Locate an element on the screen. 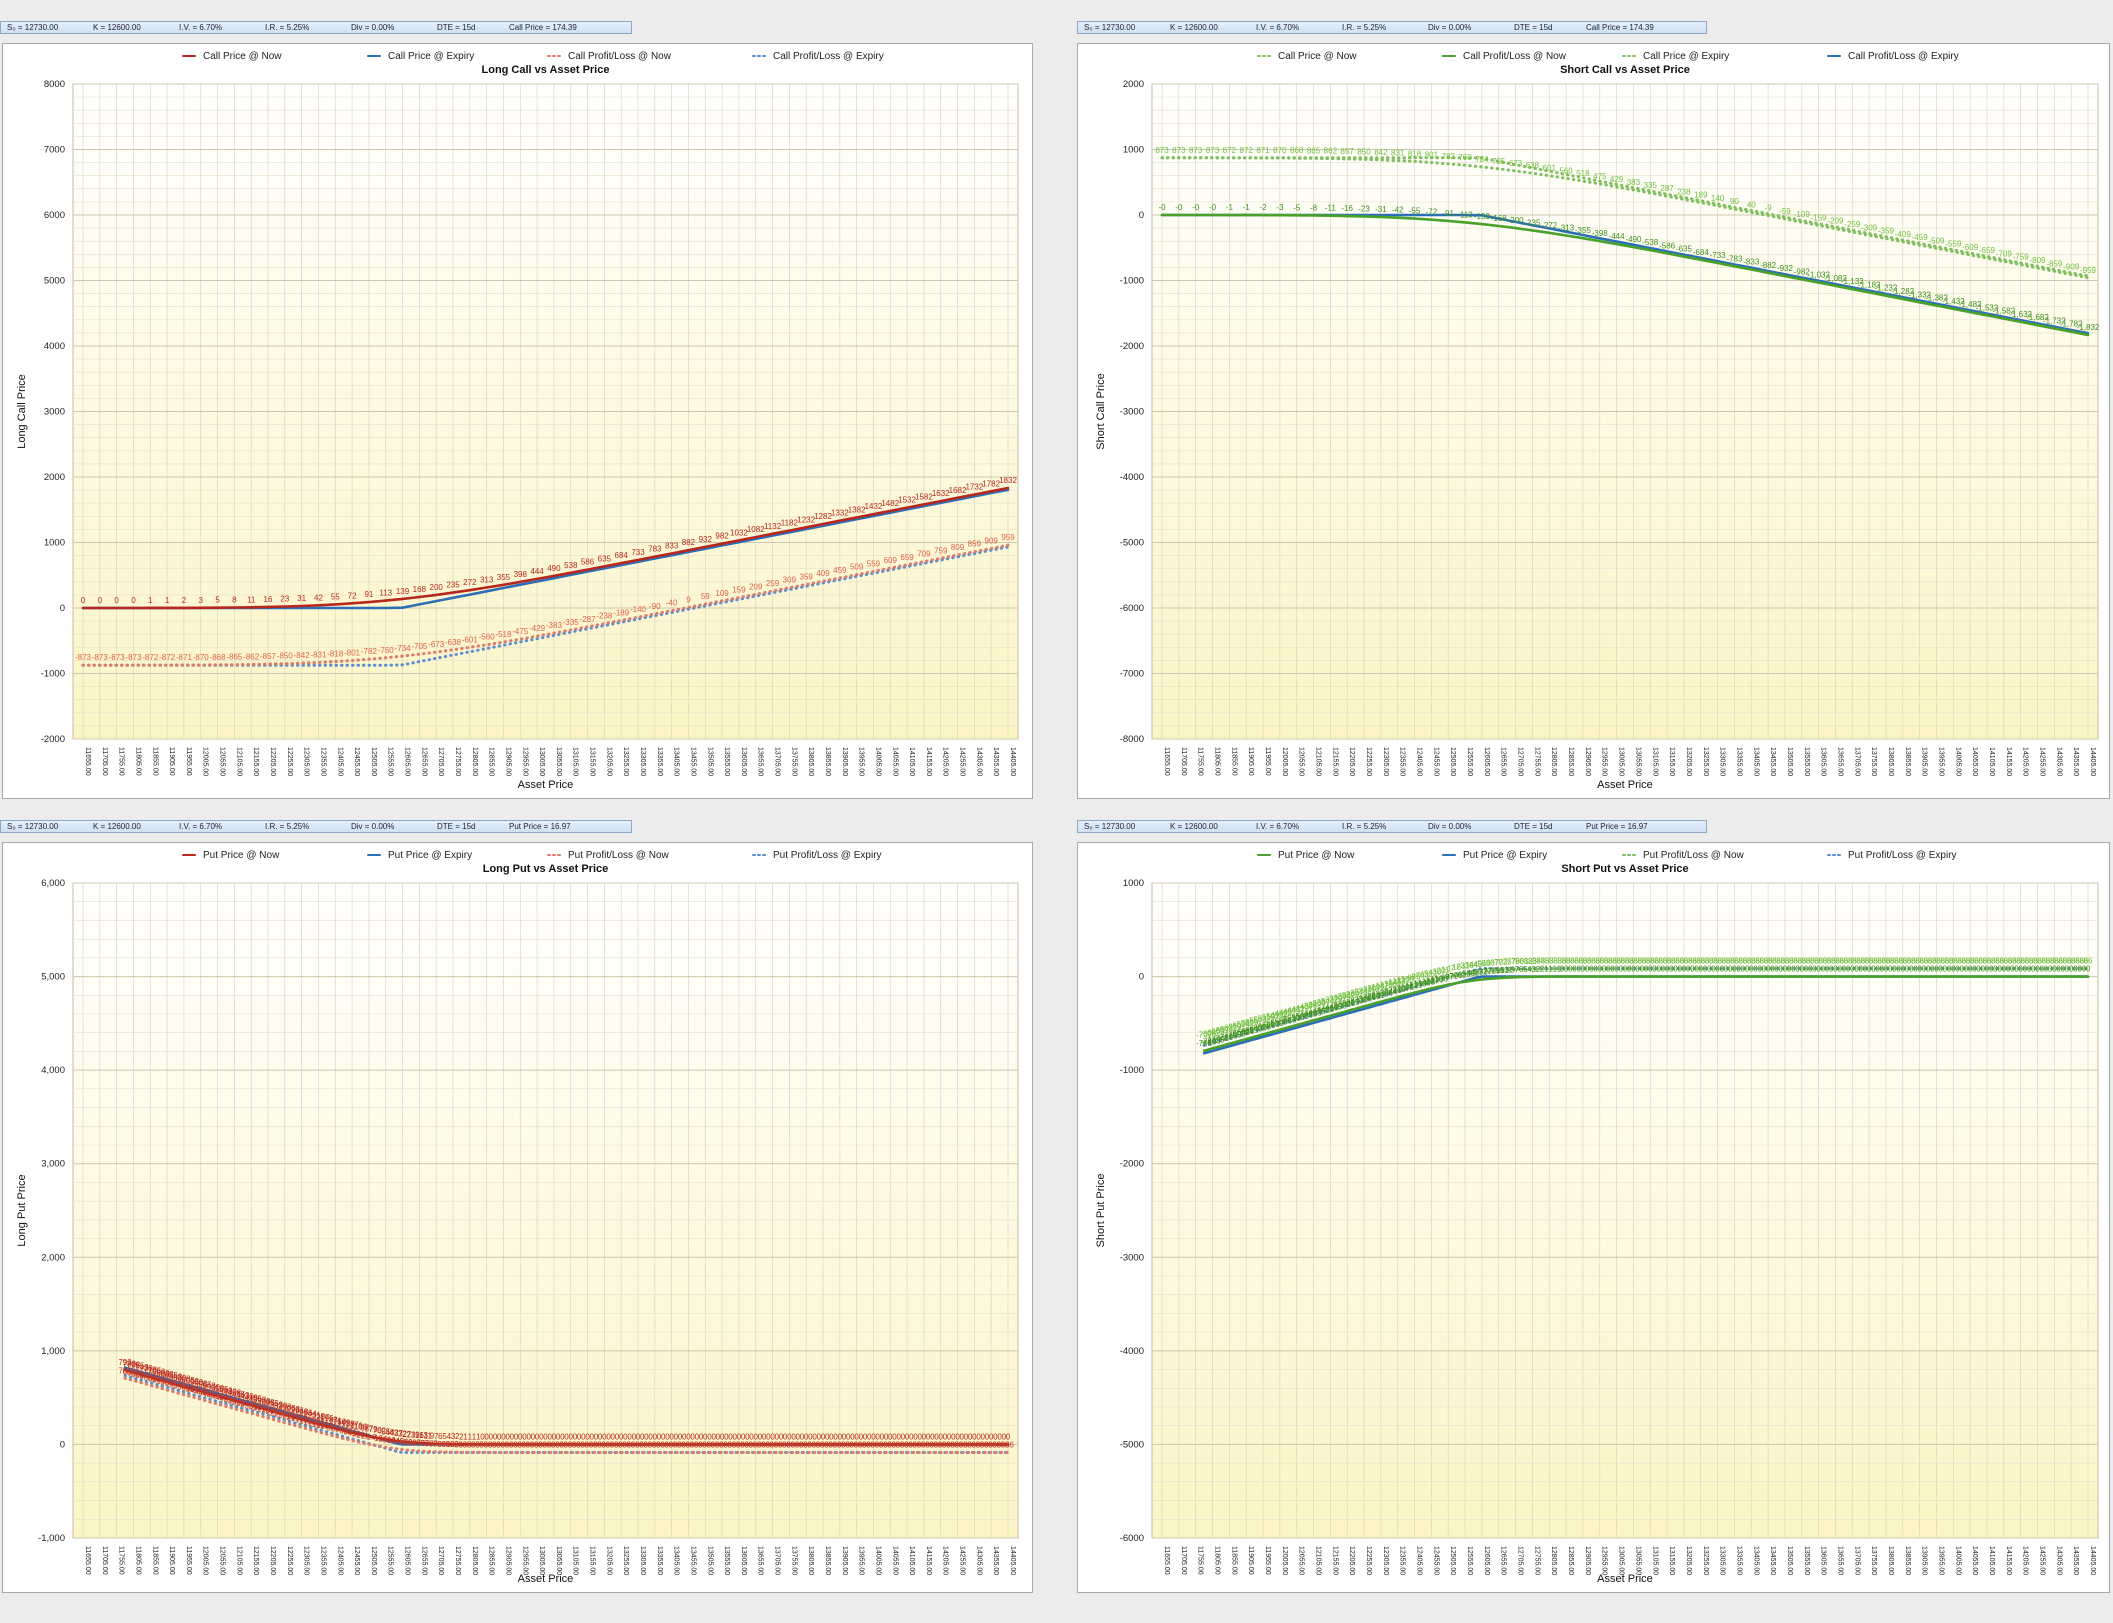  data-label: -743 is located at coordinates (1221, 1038).